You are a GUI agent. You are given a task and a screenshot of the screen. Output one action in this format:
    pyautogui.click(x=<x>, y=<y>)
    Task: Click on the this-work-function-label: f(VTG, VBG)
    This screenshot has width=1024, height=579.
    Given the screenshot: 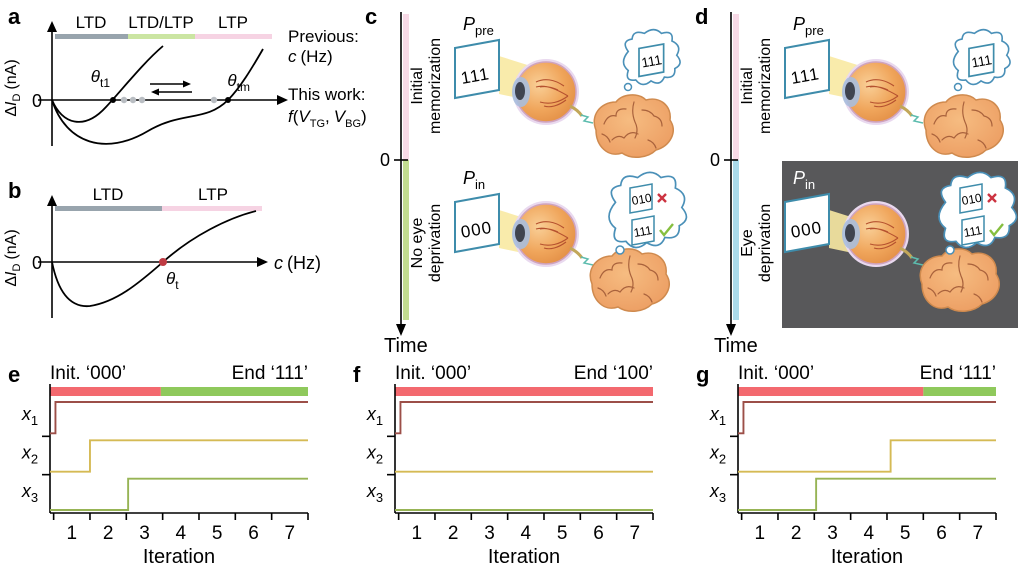 What is the action you would take?
    pyautogui.click(x=327, y=118)
    